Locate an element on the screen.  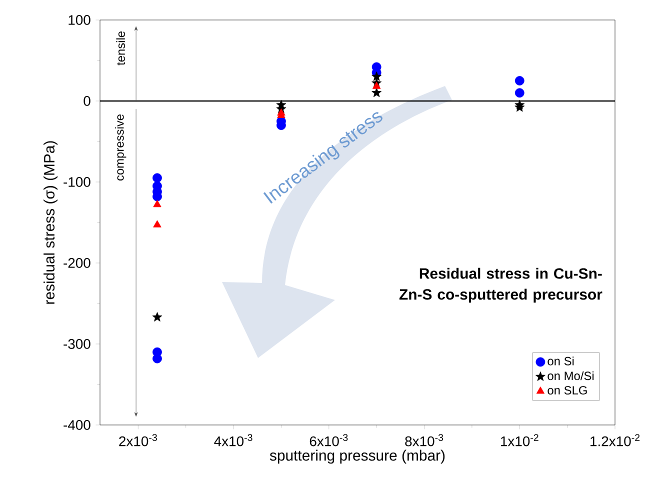
x-tick-label: 4x10$^{-3}$ is located at coordinates (233, 440).